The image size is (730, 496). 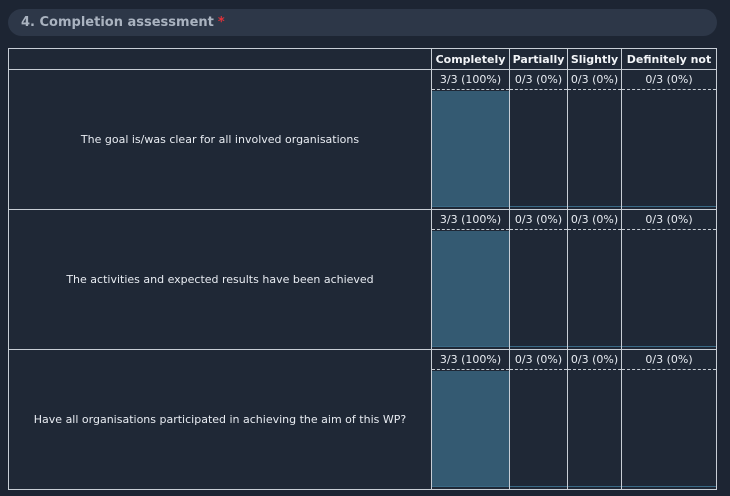 I want to click on column-header-completely: Completely, so click(x=470, y=59).